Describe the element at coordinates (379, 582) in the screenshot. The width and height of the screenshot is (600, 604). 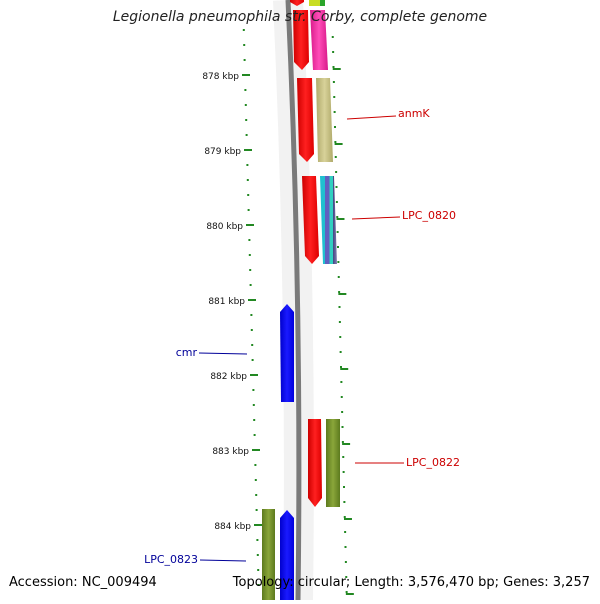
I see `length-label: Length:` at that location.